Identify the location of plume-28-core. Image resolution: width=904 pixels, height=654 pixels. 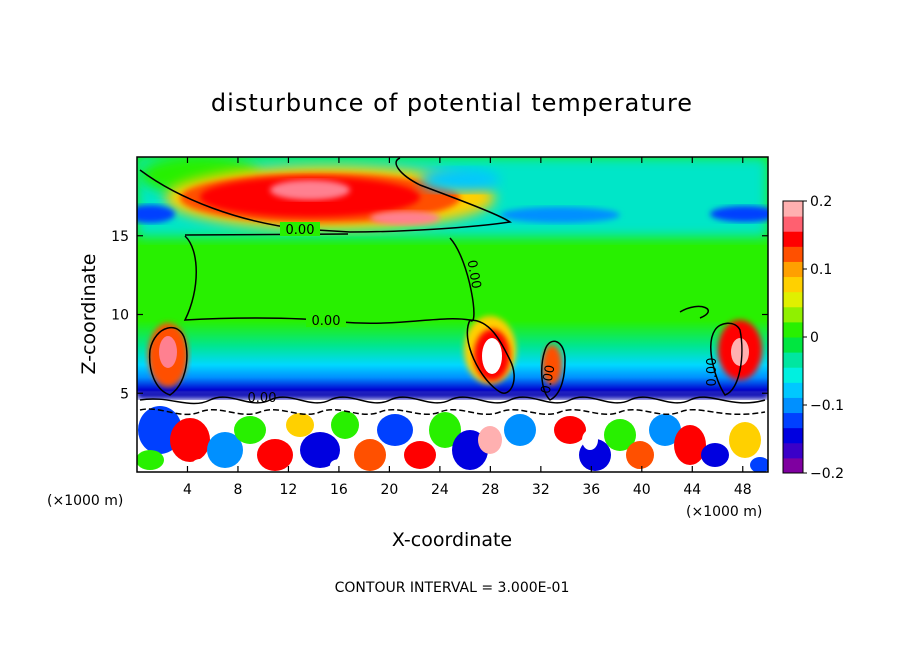
(492, 356).